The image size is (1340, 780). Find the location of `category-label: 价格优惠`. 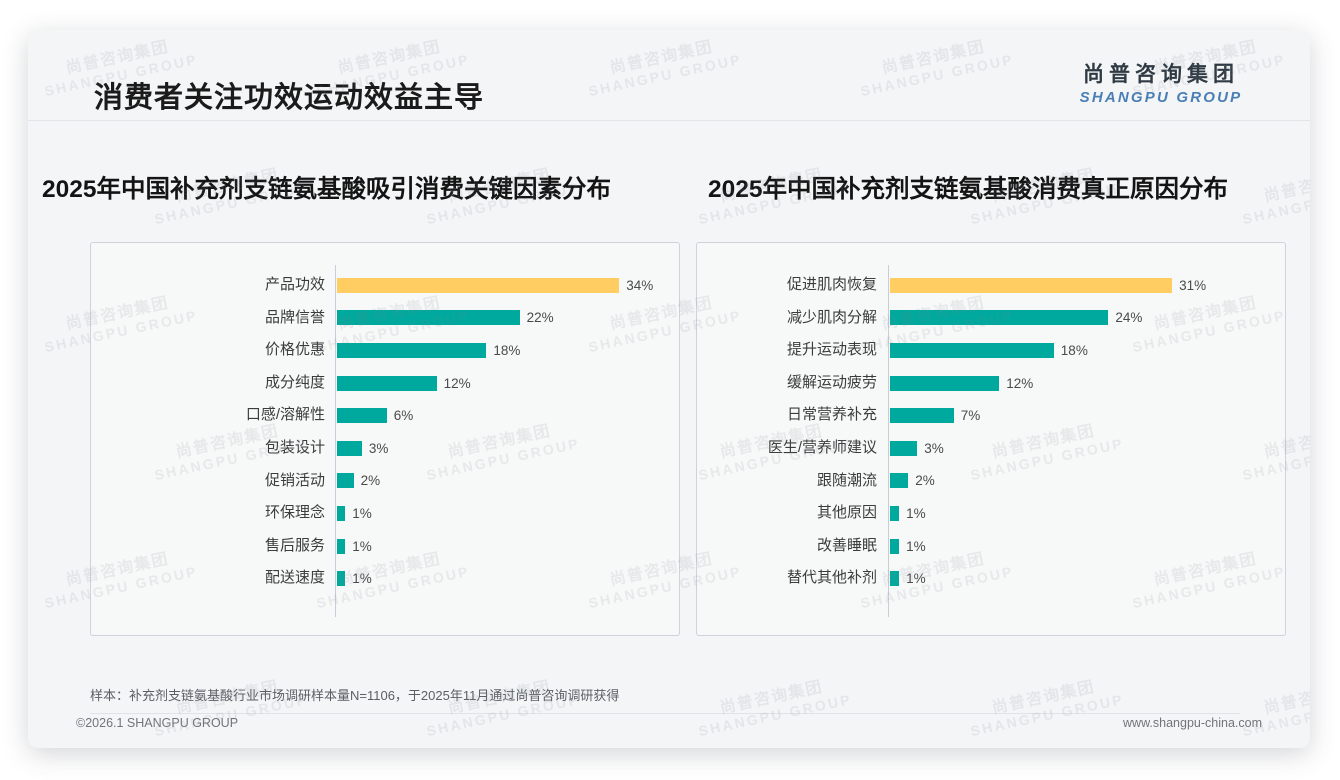

category-label: 价格优惠 is located at coordinates (294, 350).